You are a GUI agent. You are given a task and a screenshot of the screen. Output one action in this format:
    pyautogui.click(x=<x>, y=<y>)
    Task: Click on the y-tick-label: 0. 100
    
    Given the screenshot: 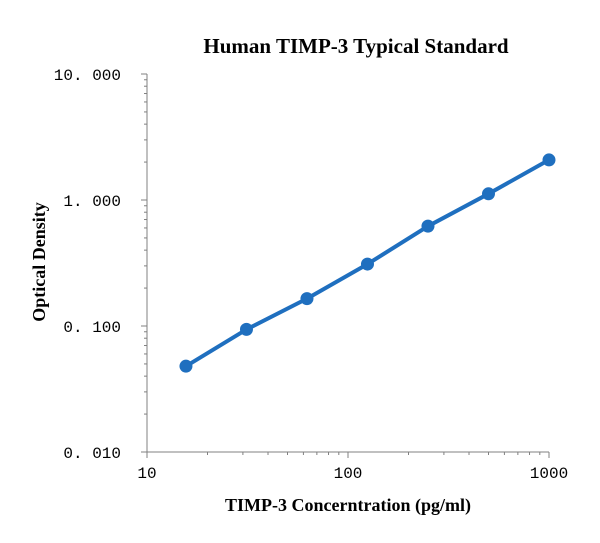 What is the action you would take?
    pyautogui.click(x=92, y=328)
    